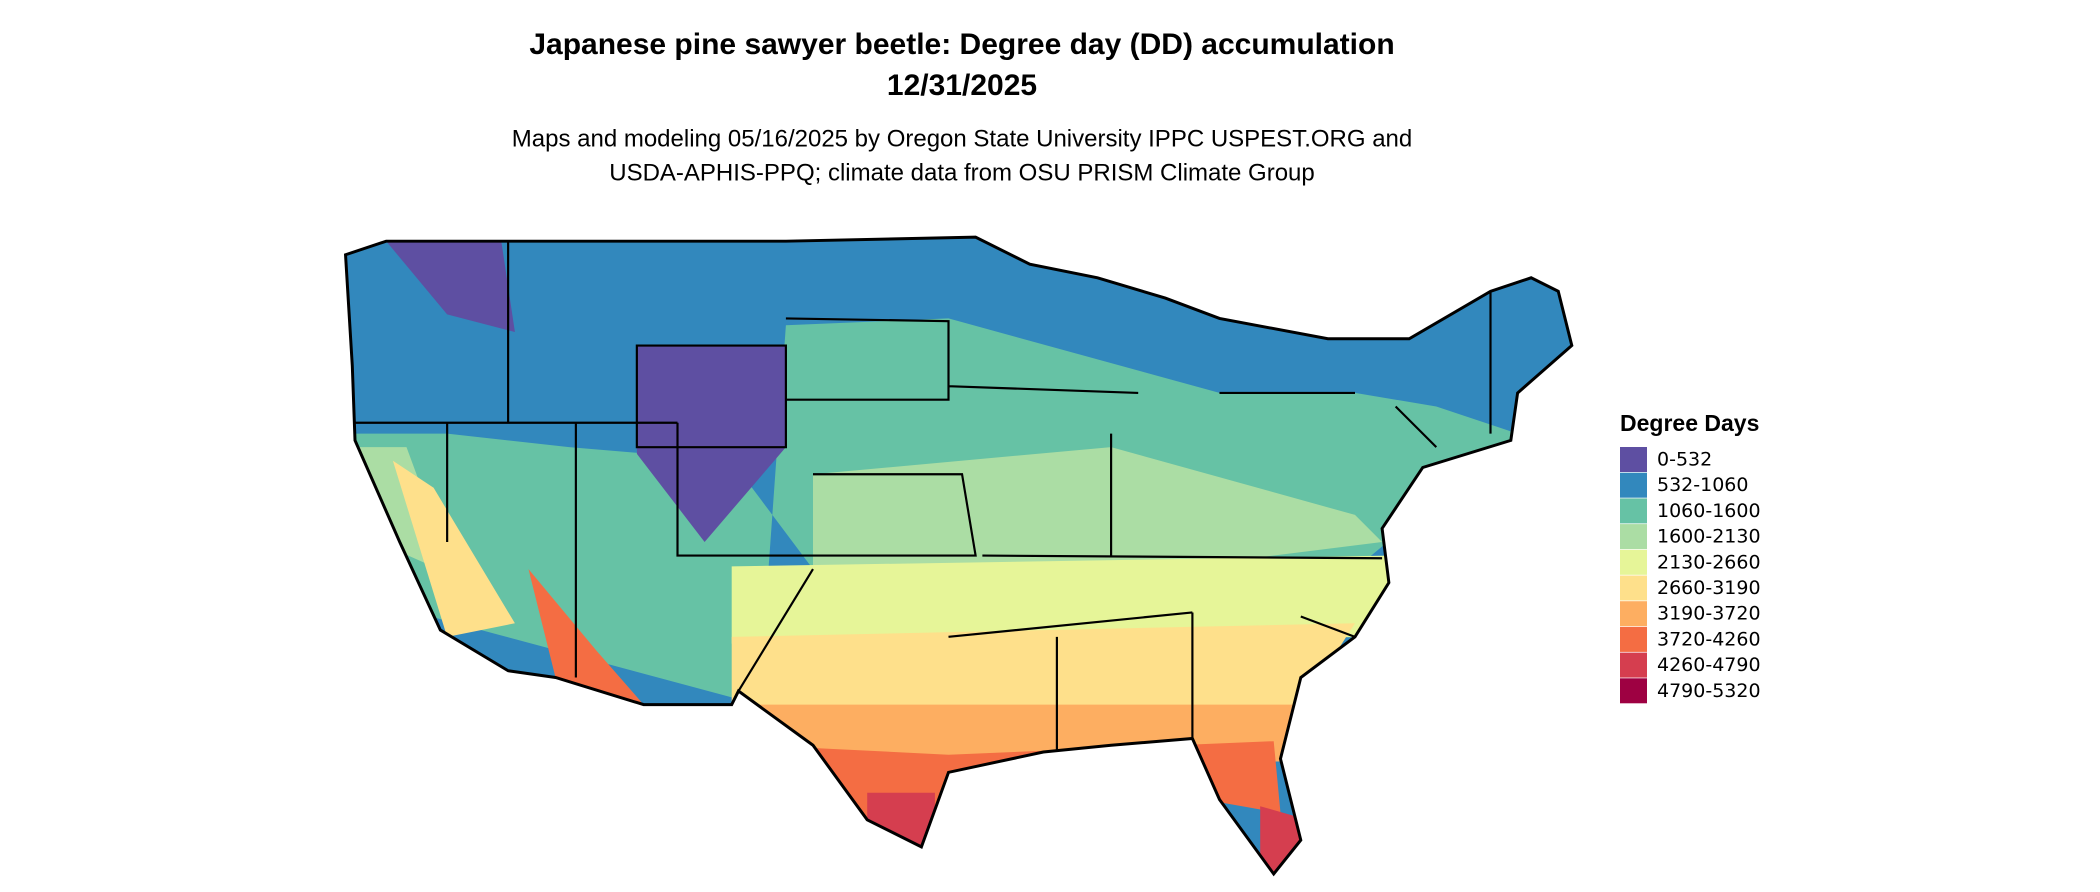 This screenshot has height=892, width=2100. I want to click on map-date: 12/31/2025, so click(962, 85).